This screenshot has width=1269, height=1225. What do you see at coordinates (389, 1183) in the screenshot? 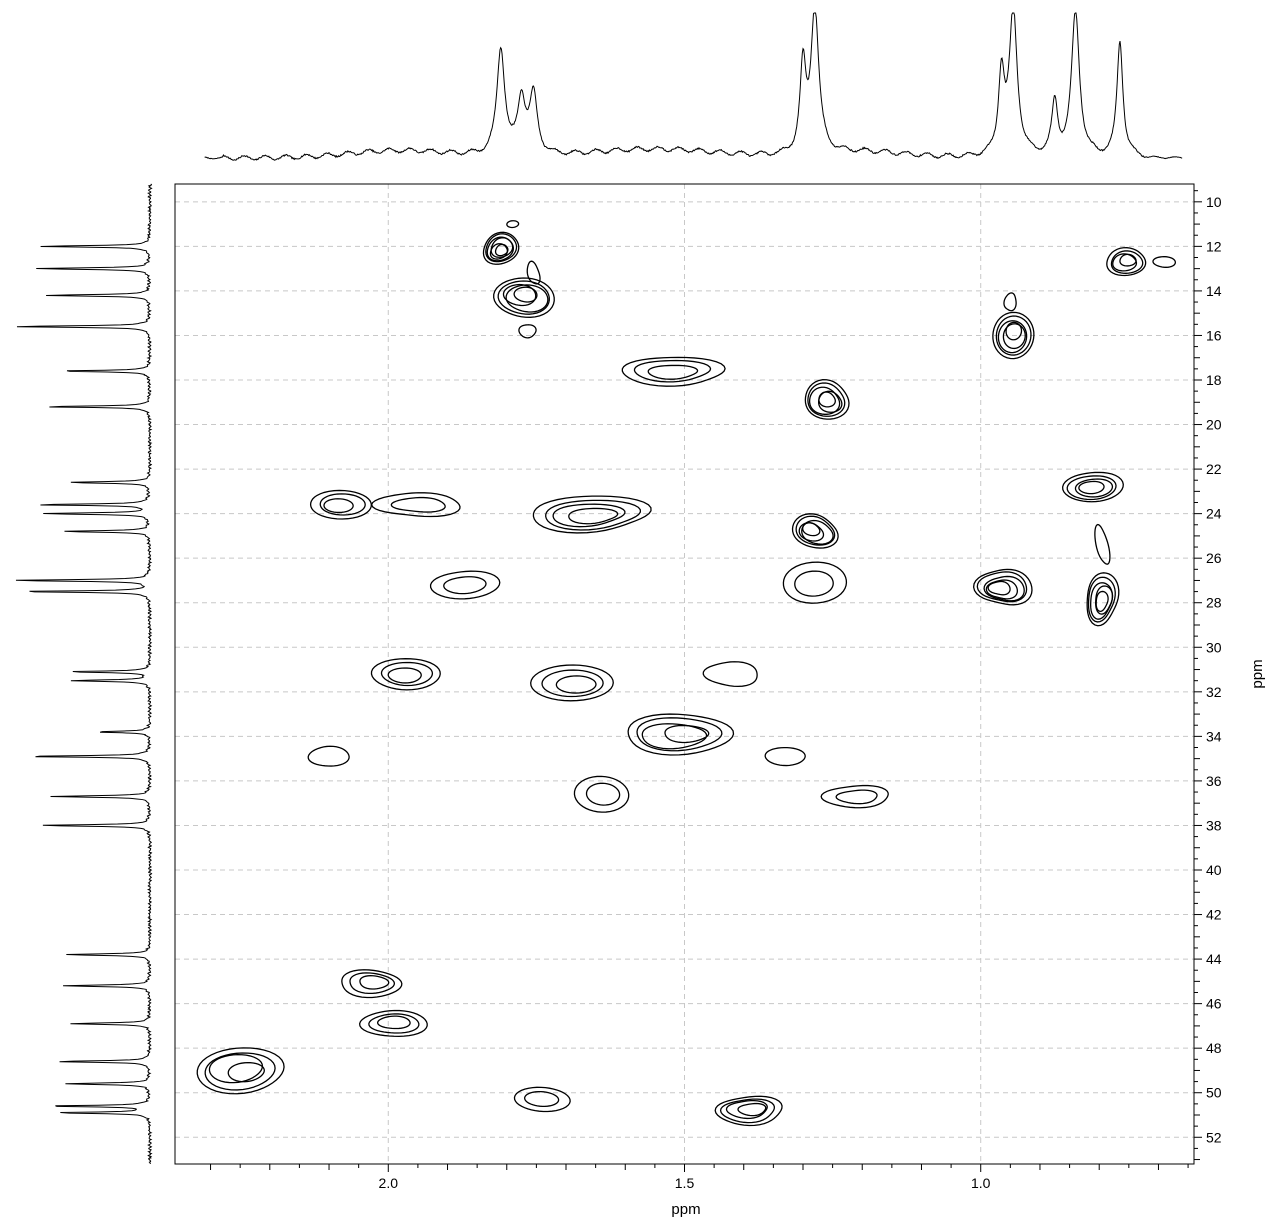
I see `x-tick-label: 2.0` at bounding box center [389, 1183].